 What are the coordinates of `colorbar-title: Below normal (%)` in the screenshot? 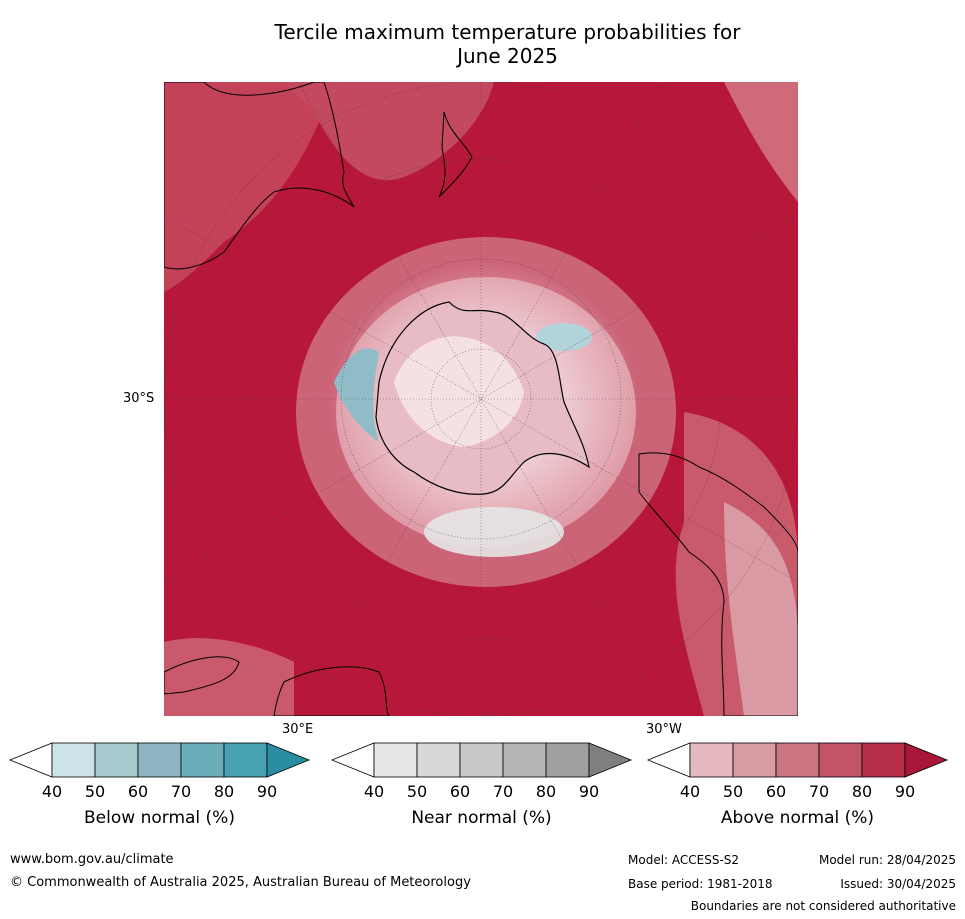 It's located at (159, 818).